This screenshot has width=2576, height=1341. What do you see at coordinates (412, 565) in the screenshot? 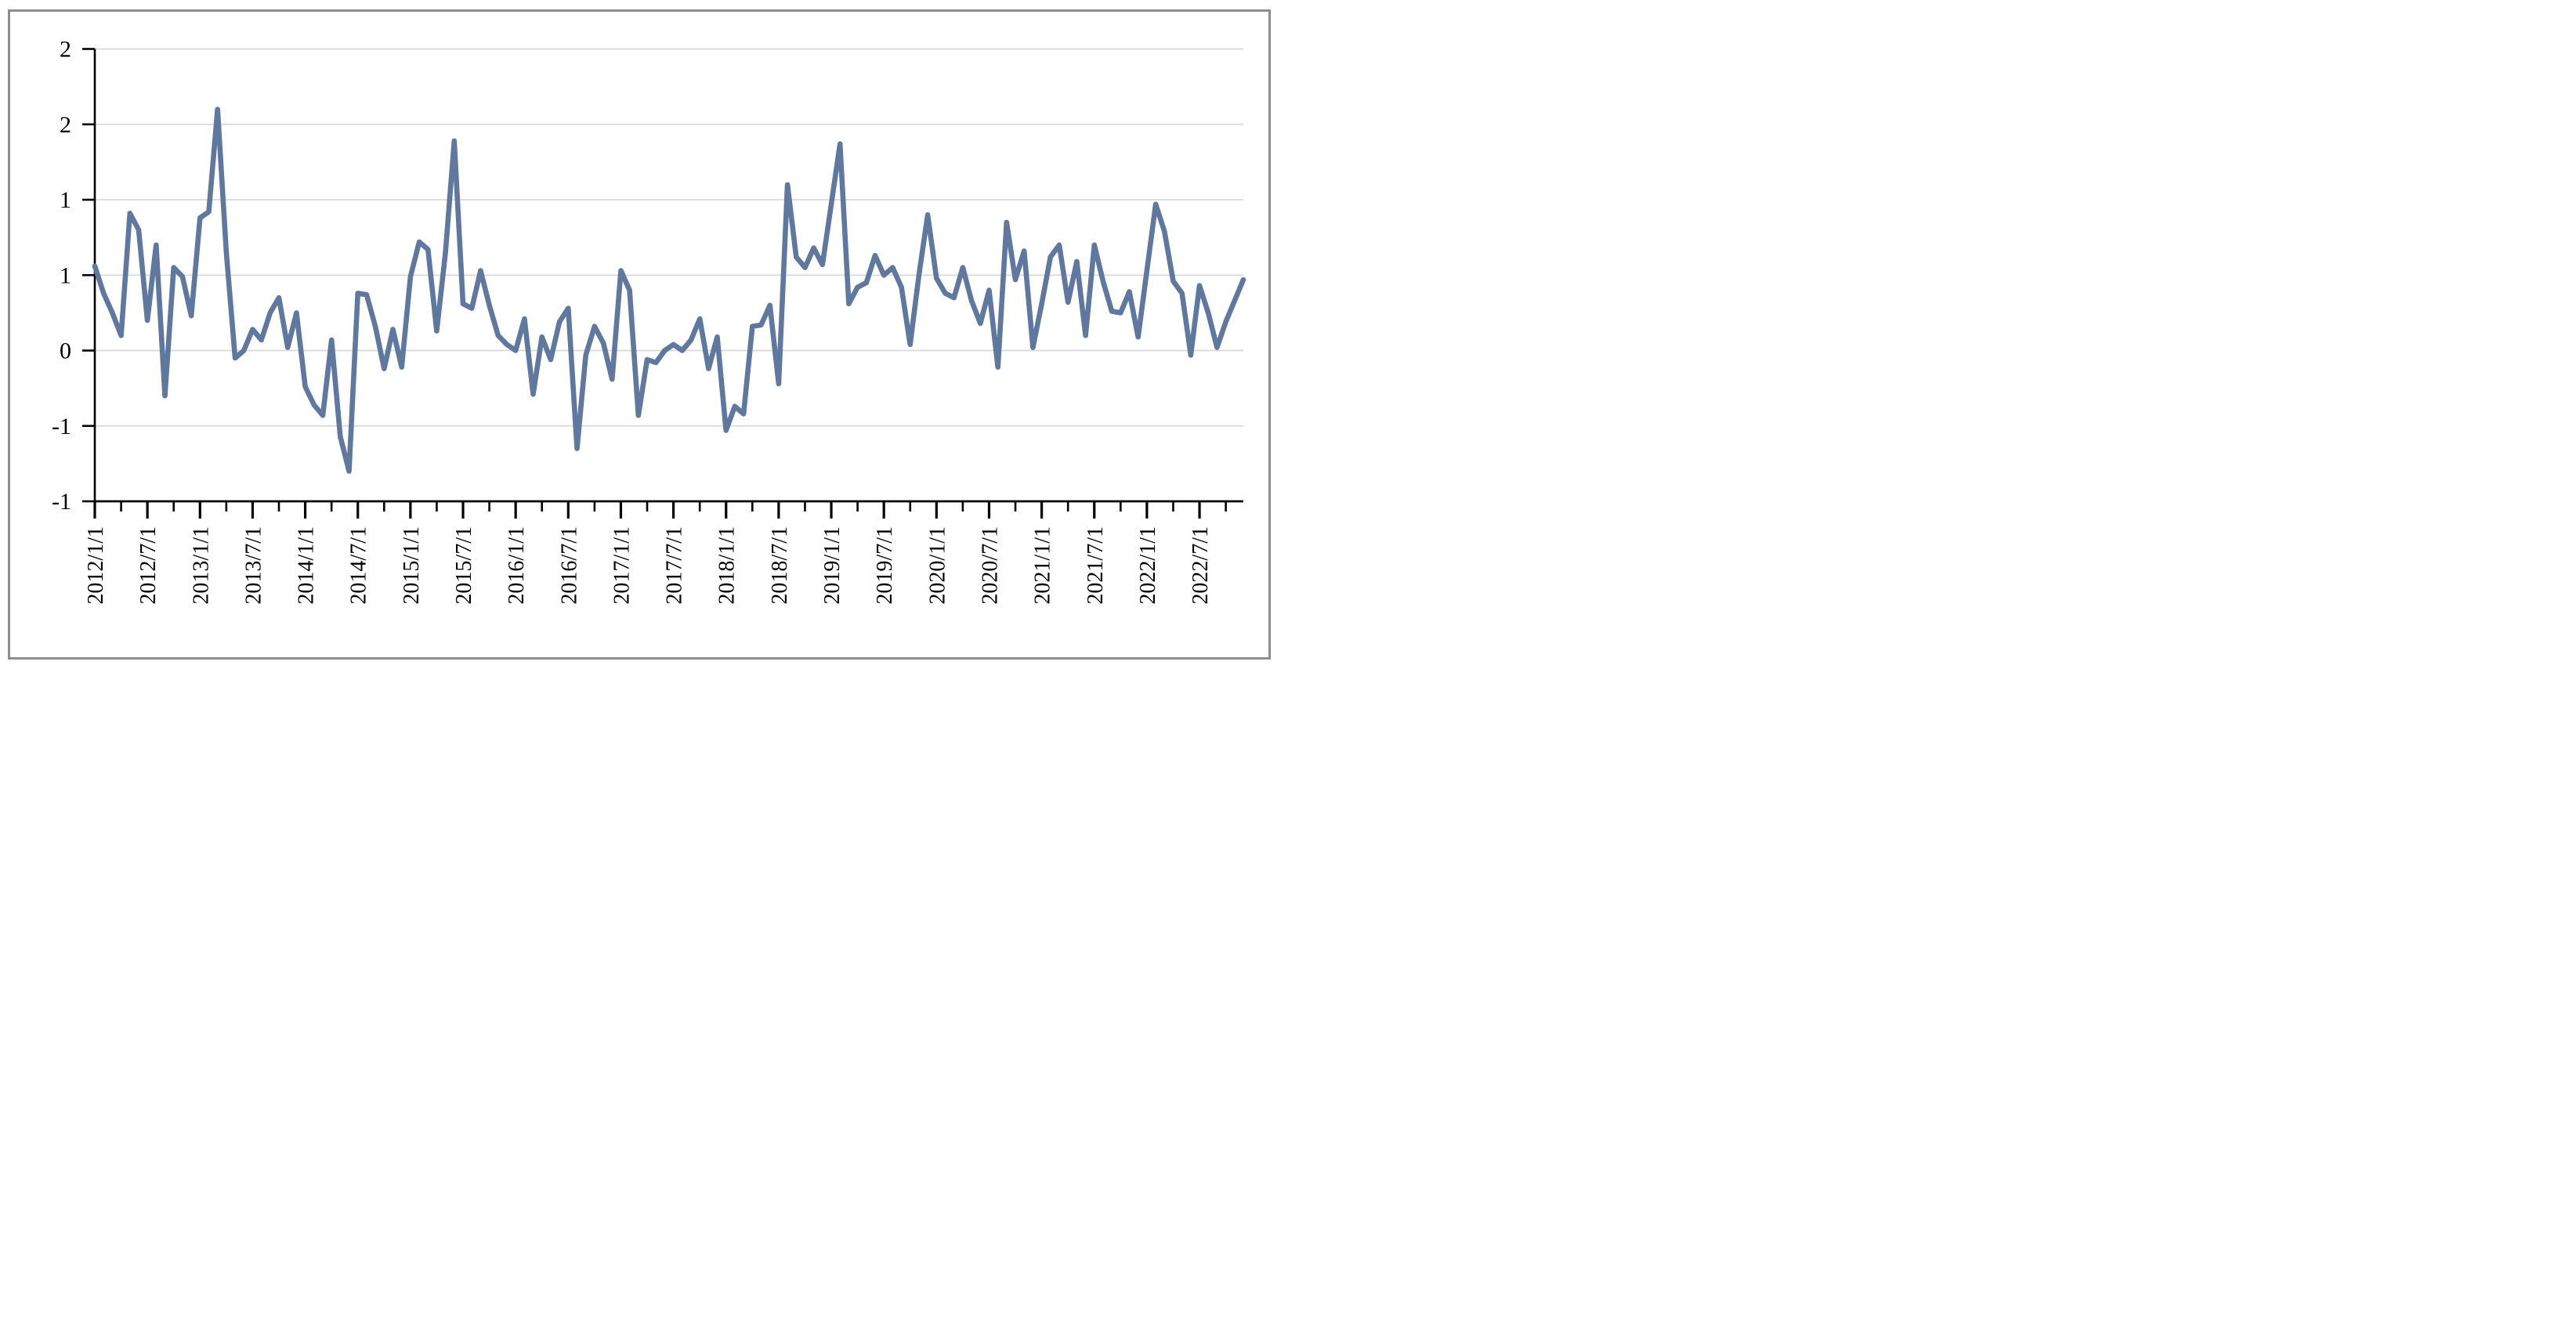
I see `x-axis-tick-label: 2015/1/1` at bounding box center [412, 565].